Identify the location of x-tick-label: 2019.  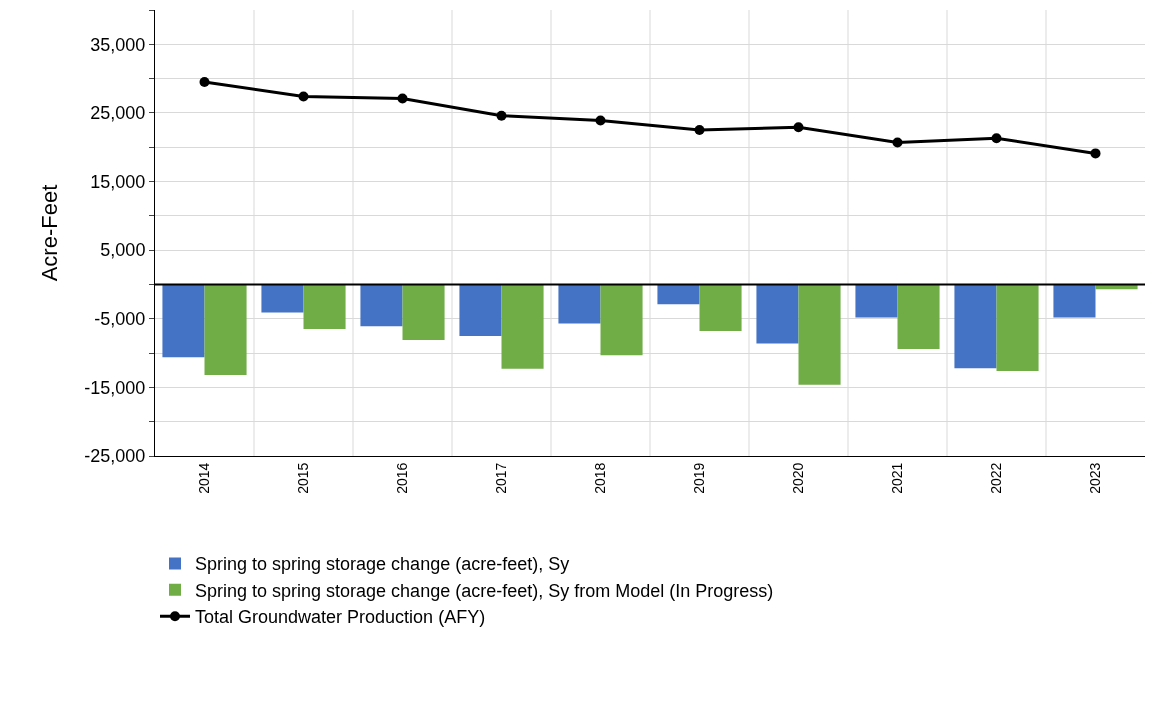
(699, 478).